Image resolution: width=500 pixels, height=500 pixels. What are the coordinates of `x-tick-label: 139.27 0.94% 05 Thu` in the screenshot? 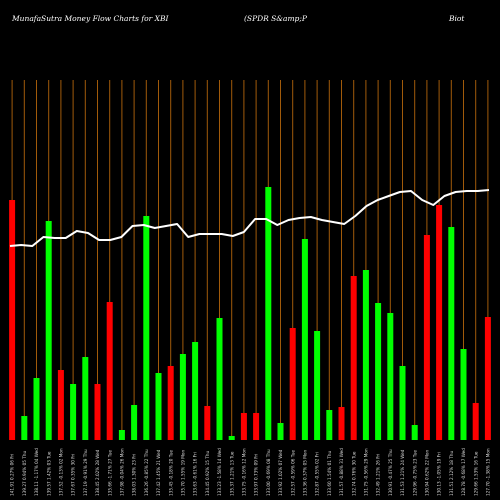 It's located at (24, 473).